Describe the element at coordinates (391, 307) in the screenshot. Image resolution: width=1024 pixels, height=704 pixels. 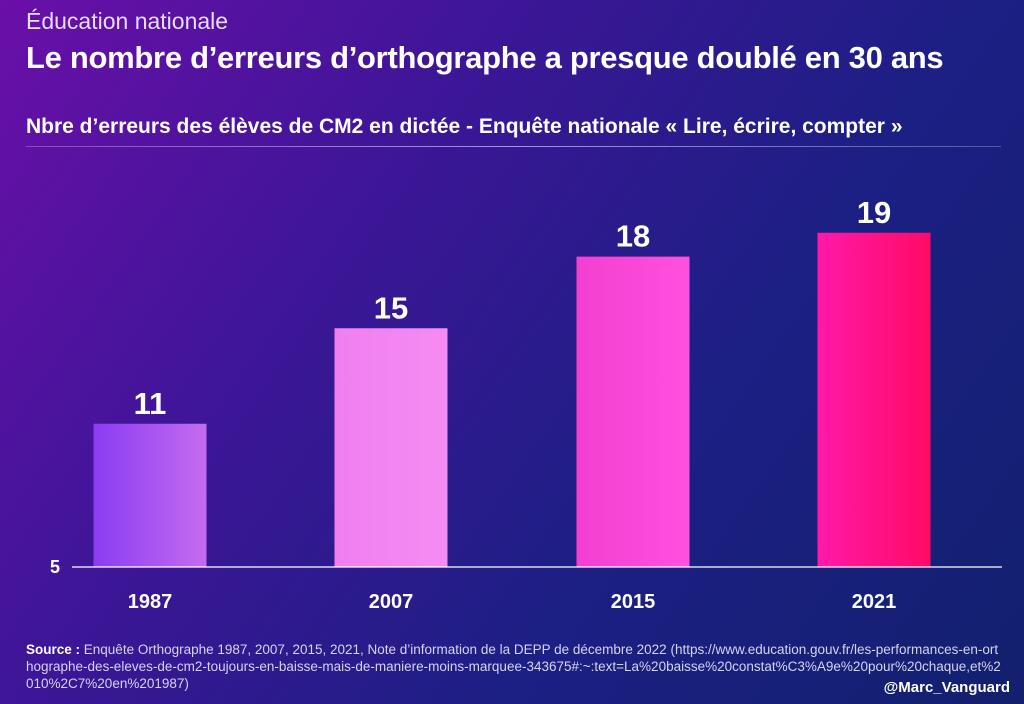
I see `data-label-2007: 15` at that location.